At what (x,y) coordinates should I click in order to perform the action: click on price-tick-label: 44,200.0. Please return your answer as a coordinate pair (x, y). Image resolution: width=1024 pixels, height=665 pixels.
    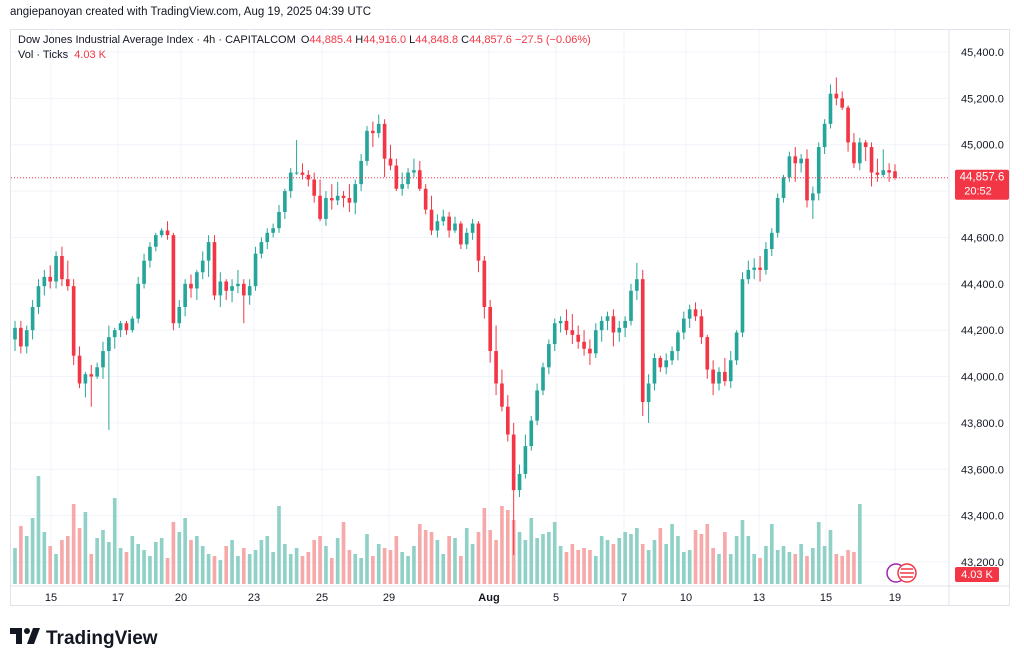
    Looking at the image, I should click on (982, 331).